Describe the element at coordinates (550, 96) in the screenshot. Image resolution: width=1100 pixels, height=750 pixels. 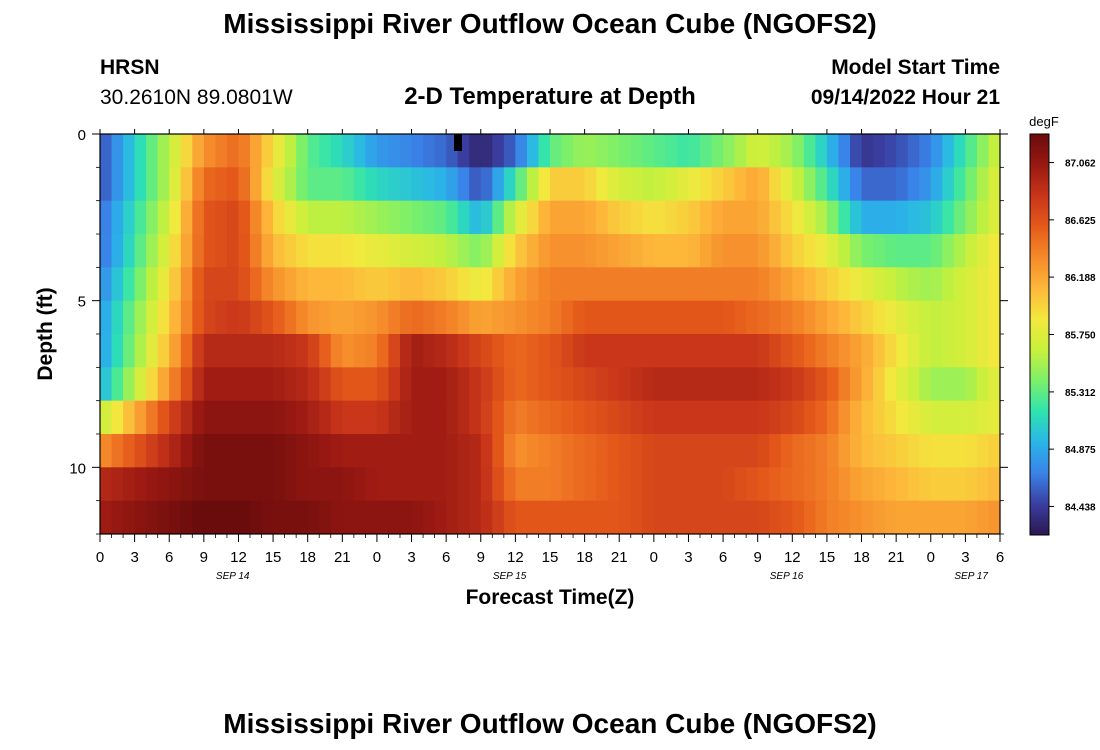
I see `chart-subtitle: 2-D Temperature at Depth` at that location.